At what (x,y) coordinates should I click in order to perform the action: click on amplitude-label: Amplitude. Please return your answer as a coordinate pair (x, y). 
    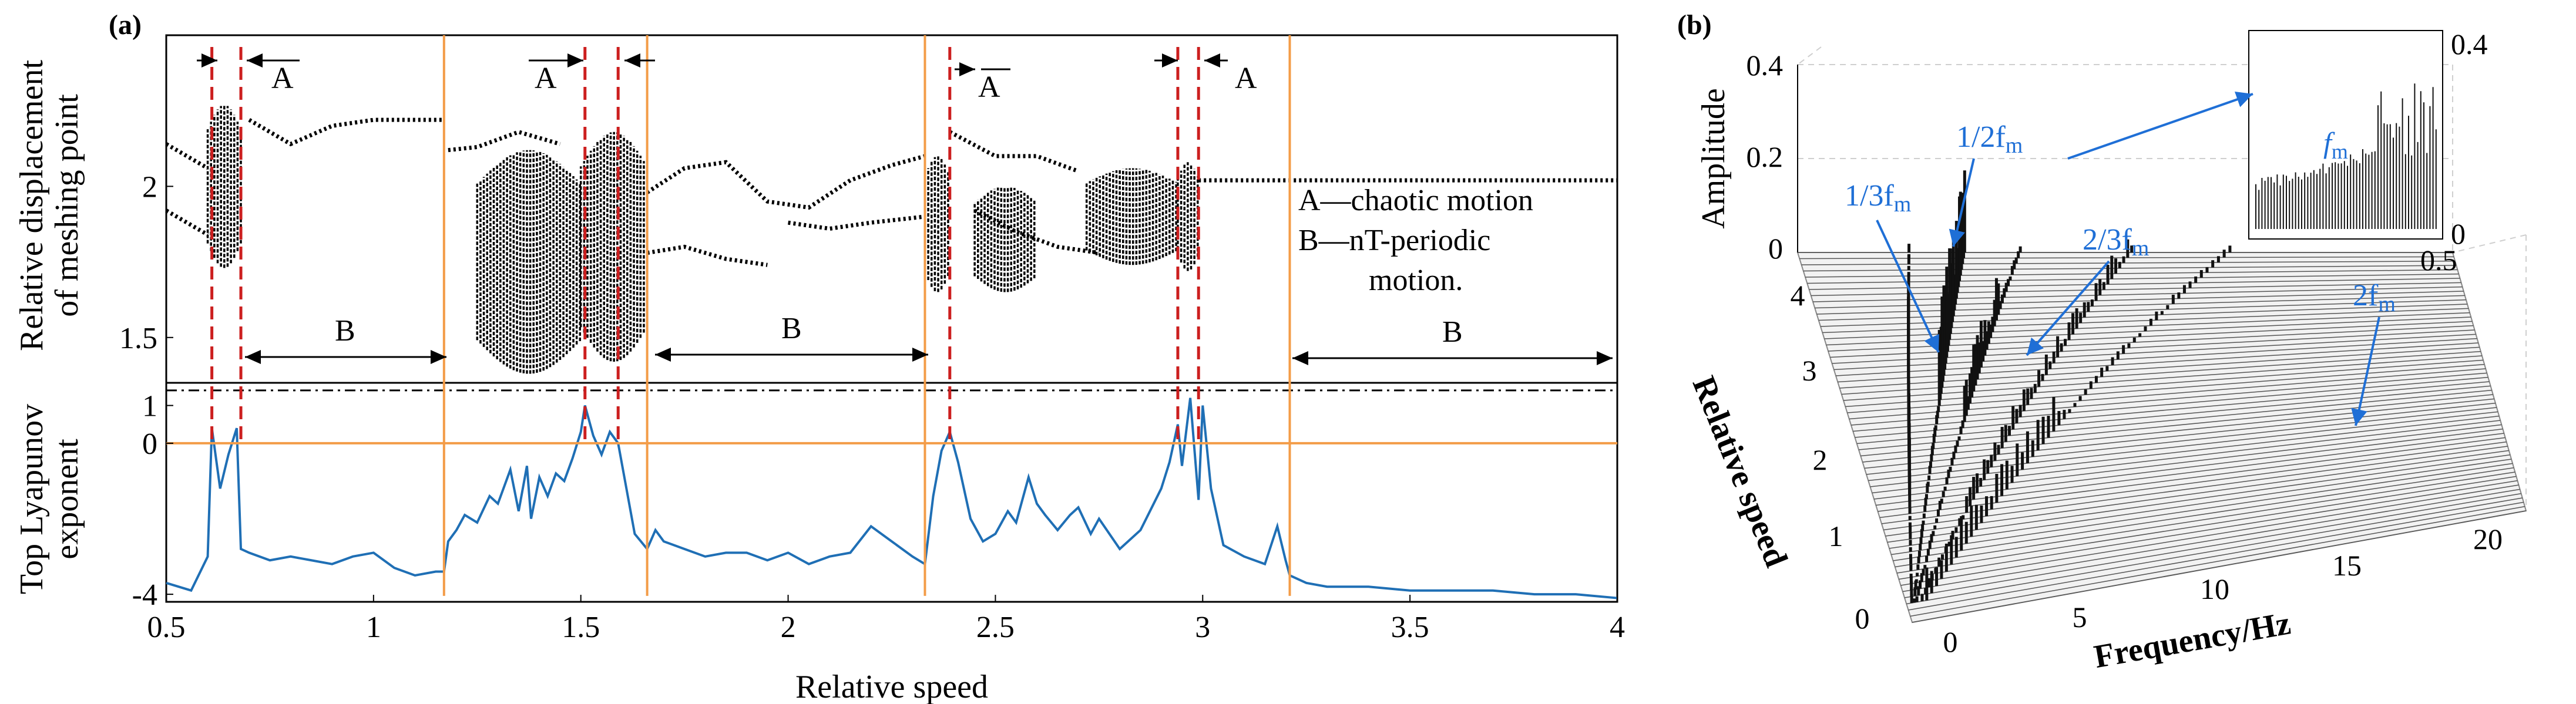
    Looking at the image, I should click on (1714, 158).